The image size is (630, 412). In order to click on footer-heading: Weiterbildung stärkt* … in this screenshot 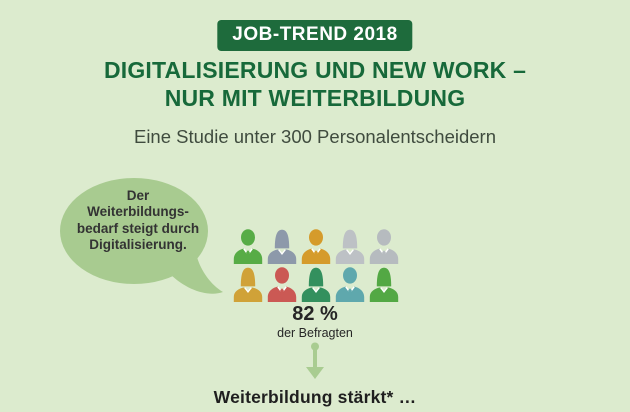, I will do `click(315, 397)`.